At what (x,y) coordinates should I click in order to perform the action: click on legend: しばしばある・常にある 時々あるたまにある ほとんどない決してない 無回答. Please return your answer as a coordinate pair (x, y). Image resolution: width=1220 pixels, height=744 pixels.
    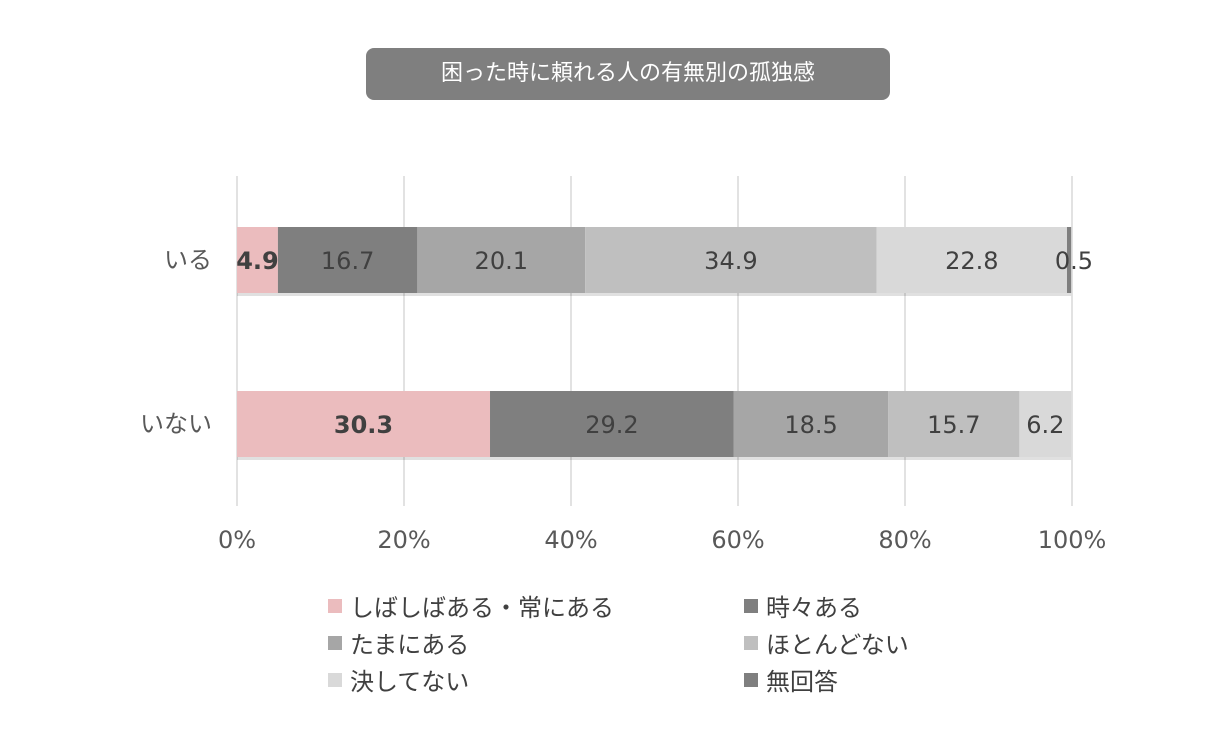
    Looking at the image, I should click on (628, 643).